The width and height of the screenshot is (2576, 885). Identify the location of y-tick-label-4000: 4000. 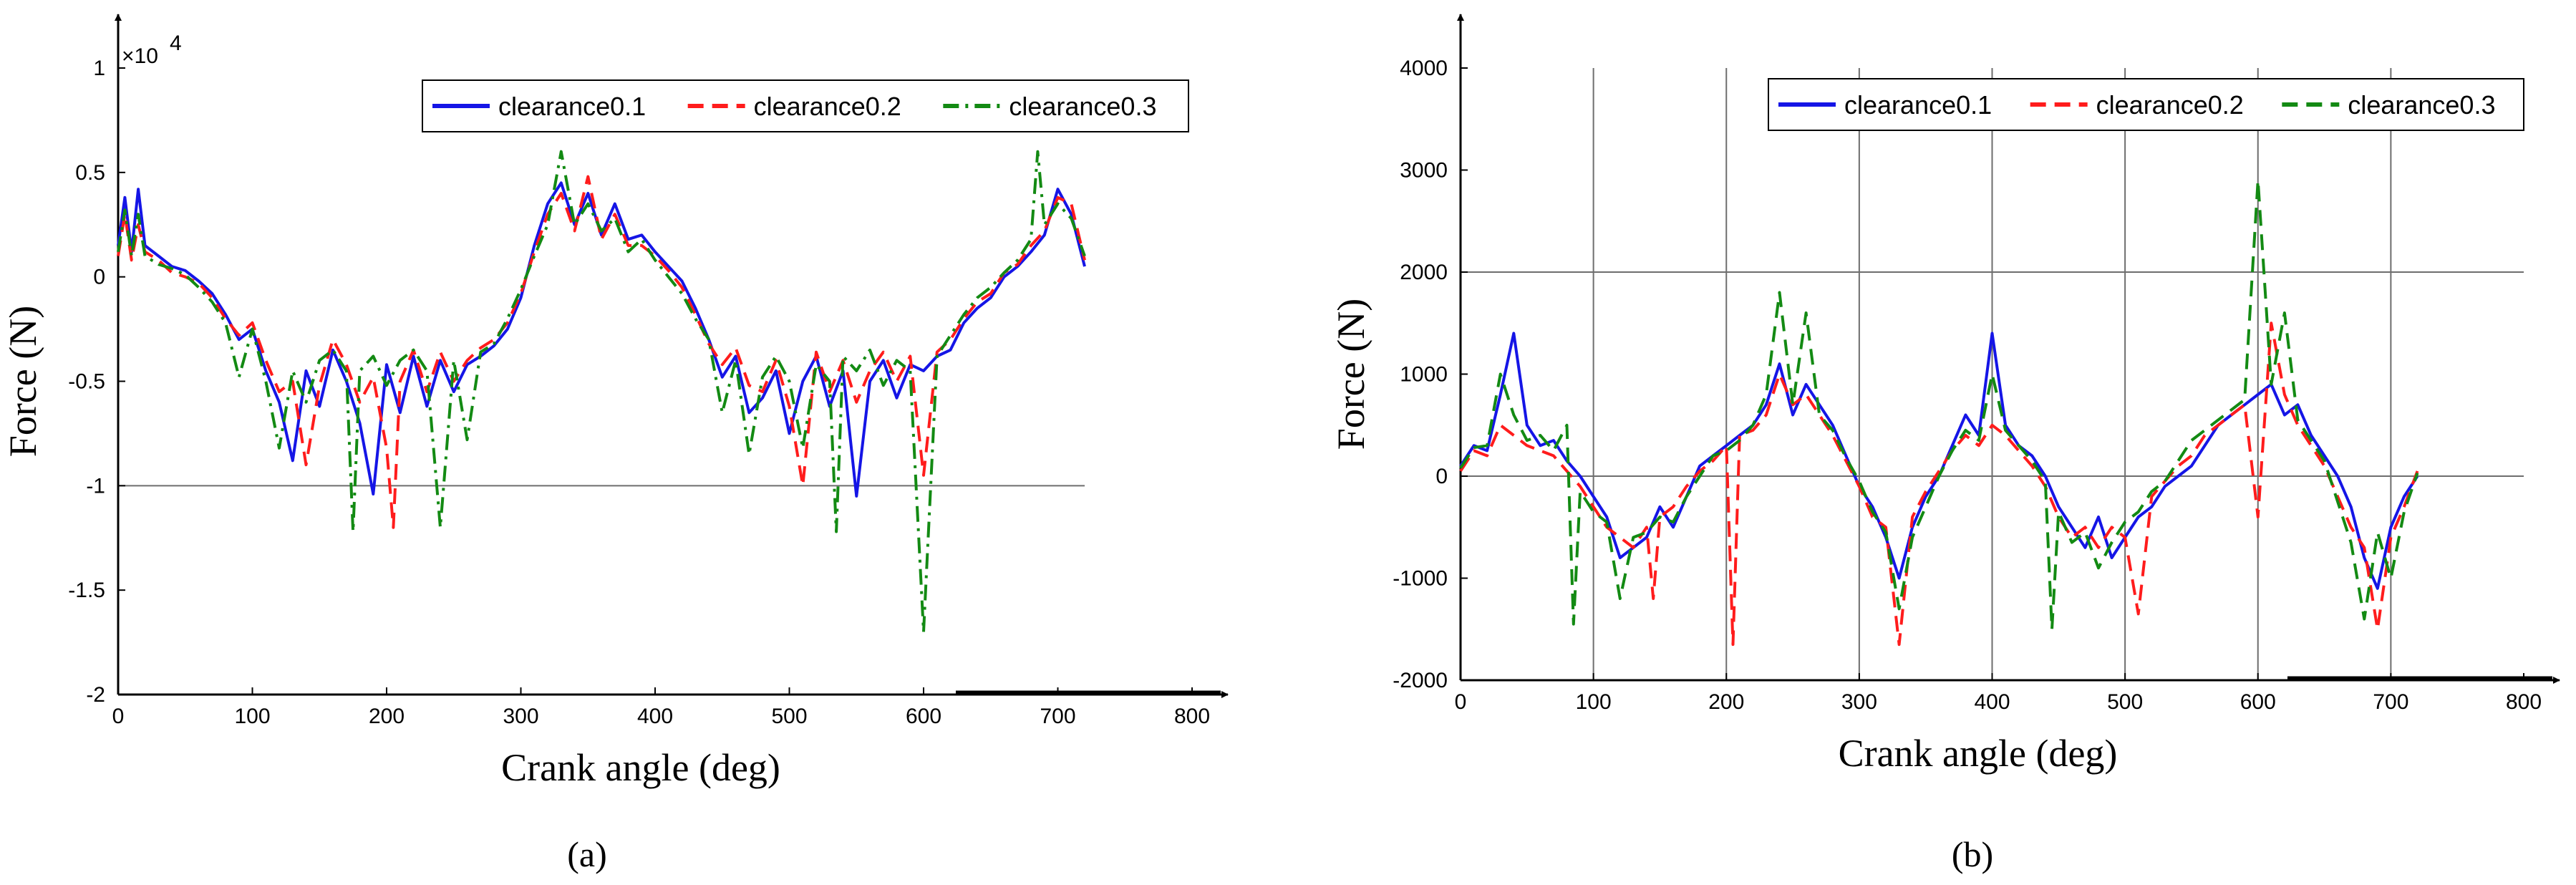
(1424, 68).